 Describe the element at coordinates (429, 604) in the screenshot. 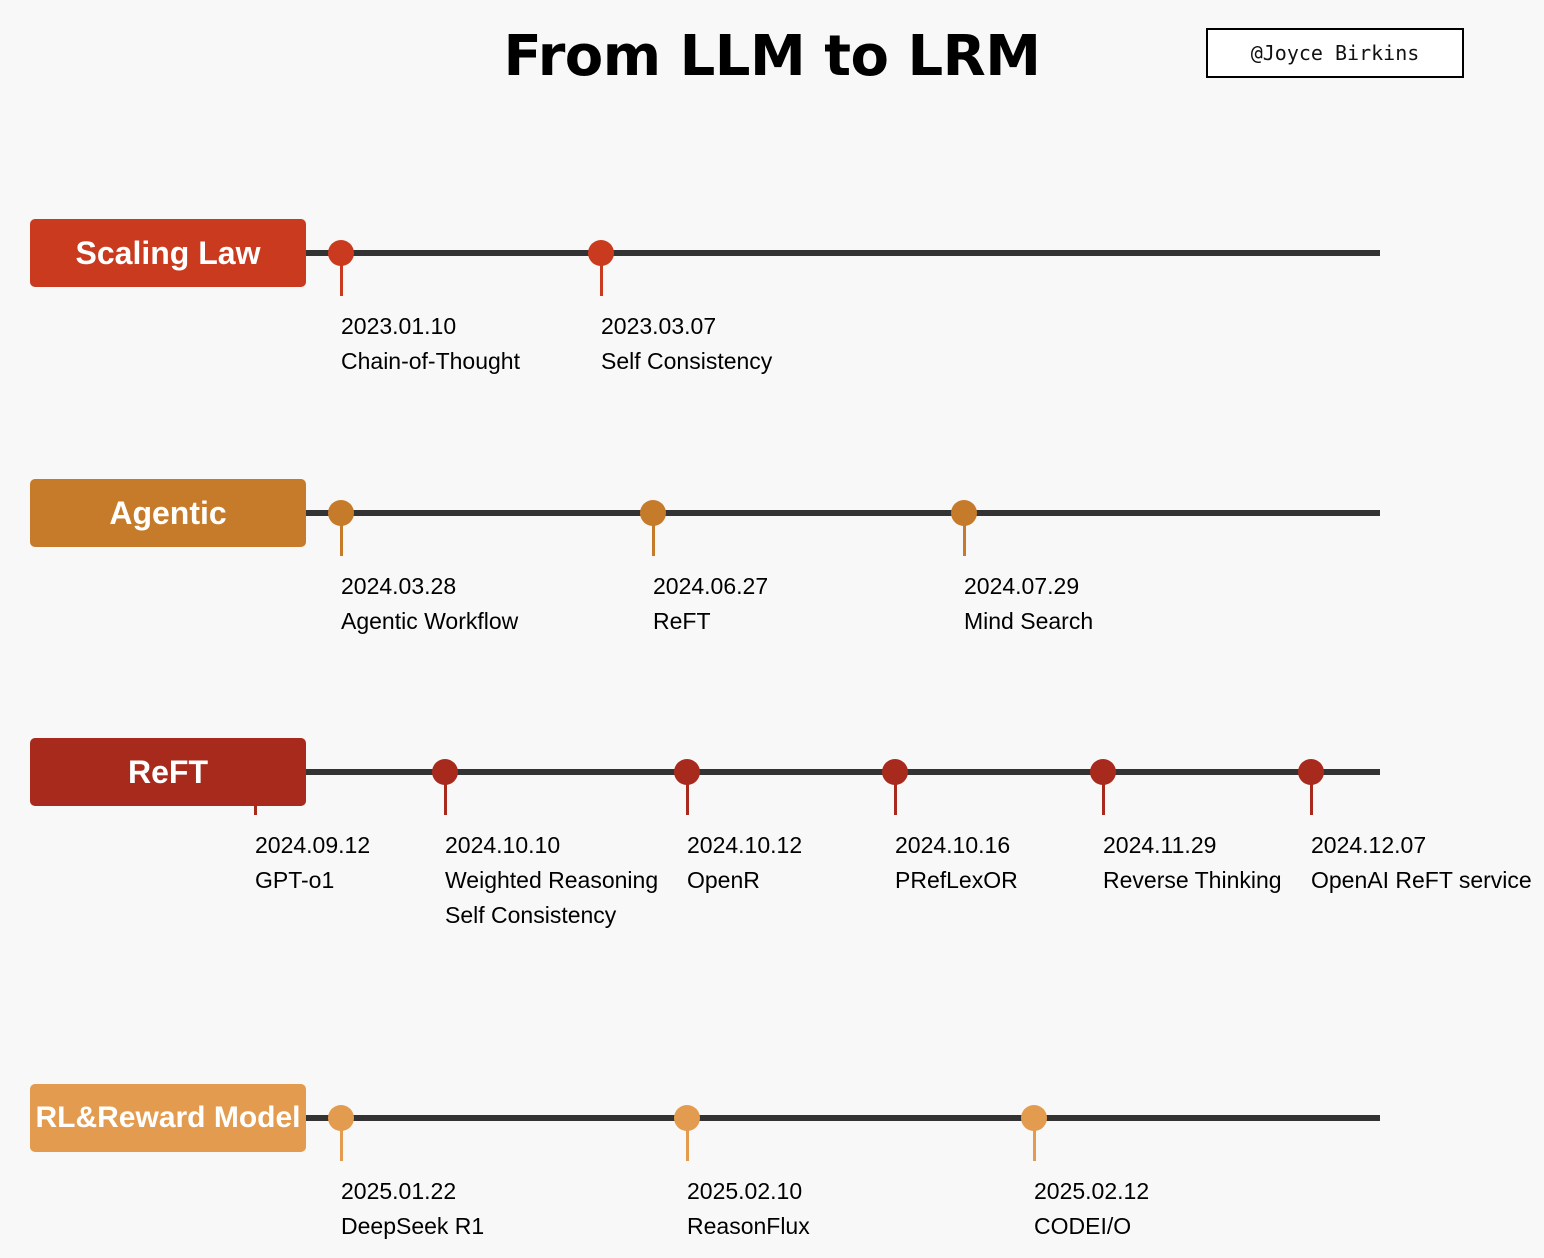

I see `event-text: 2024.03.28 Agentic Workflow` at that location.